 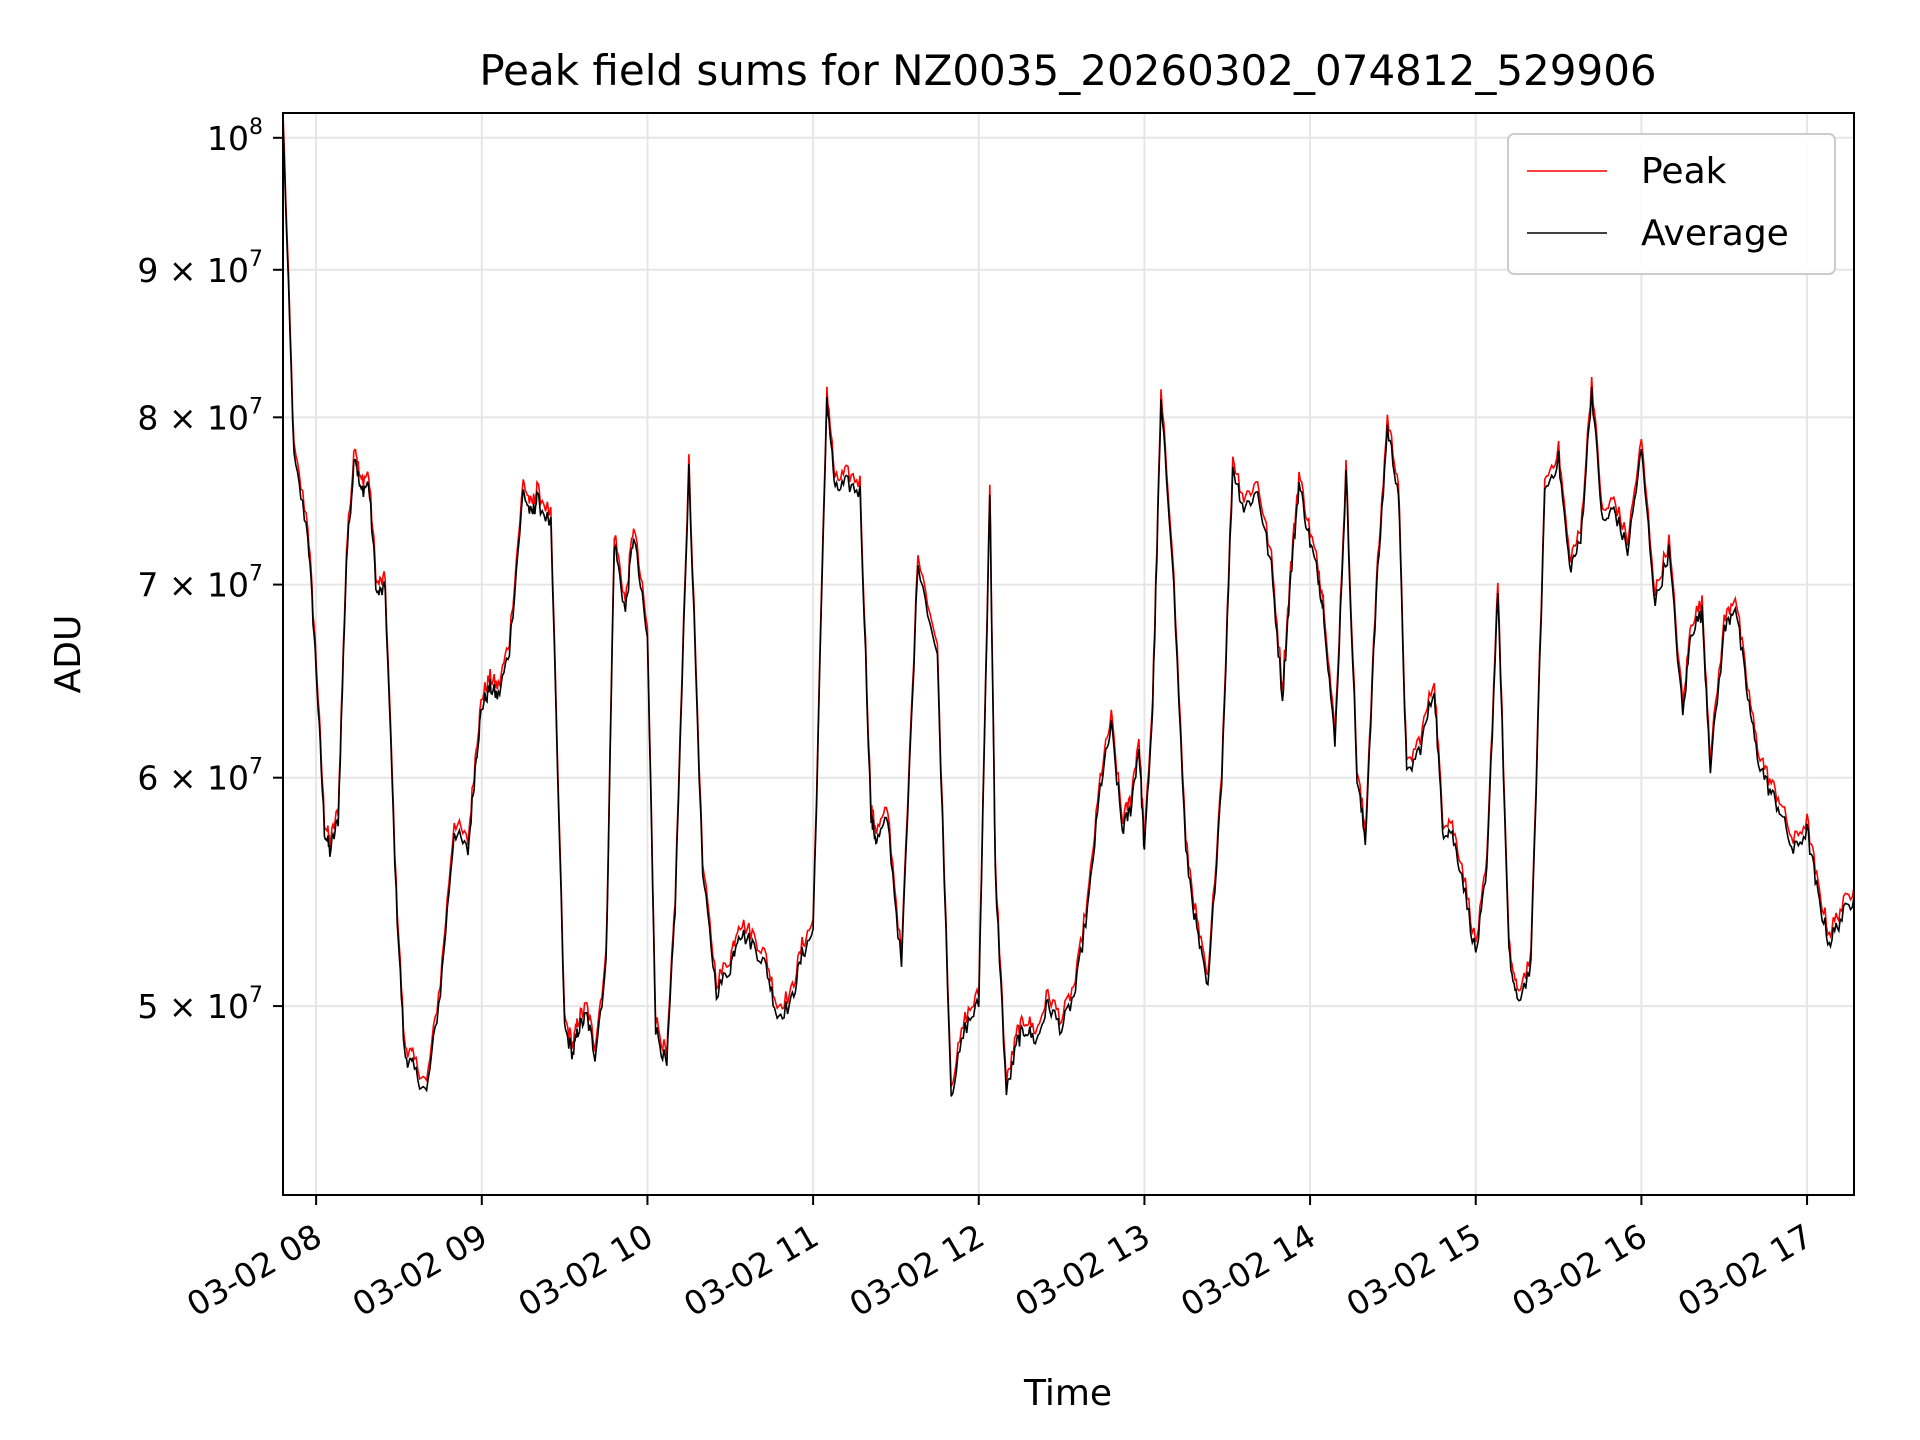 What do you see at coordinates (68, 654) in the screenshot?
I see `y-axis-label: ADU` at bounding box center [68, 654].